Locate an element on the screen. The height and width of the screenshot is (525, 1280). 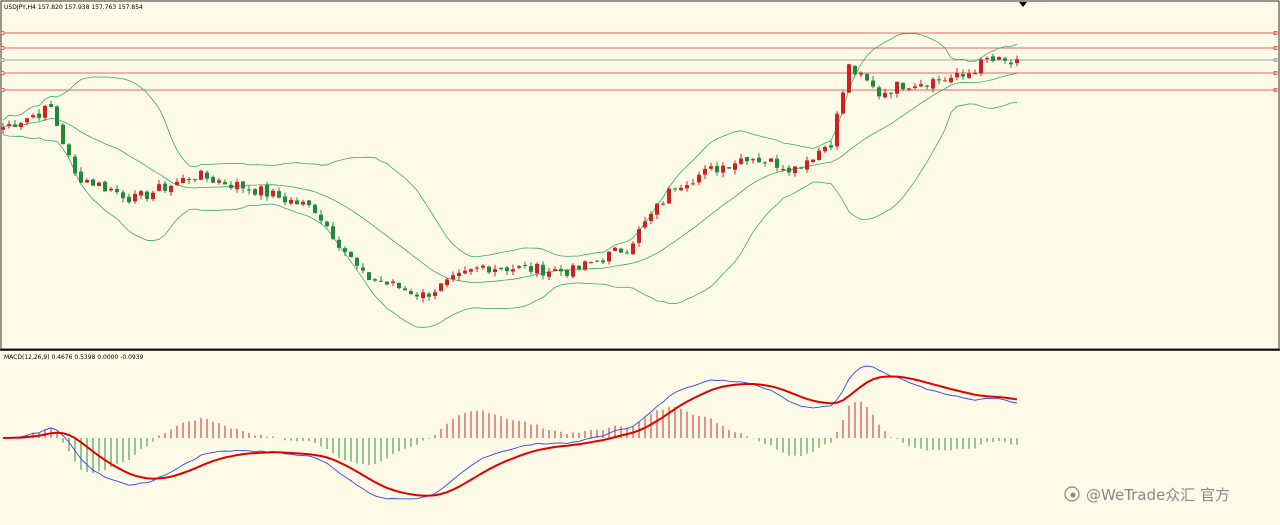
shift-marker-icon is located at coordinates (1023, 4).